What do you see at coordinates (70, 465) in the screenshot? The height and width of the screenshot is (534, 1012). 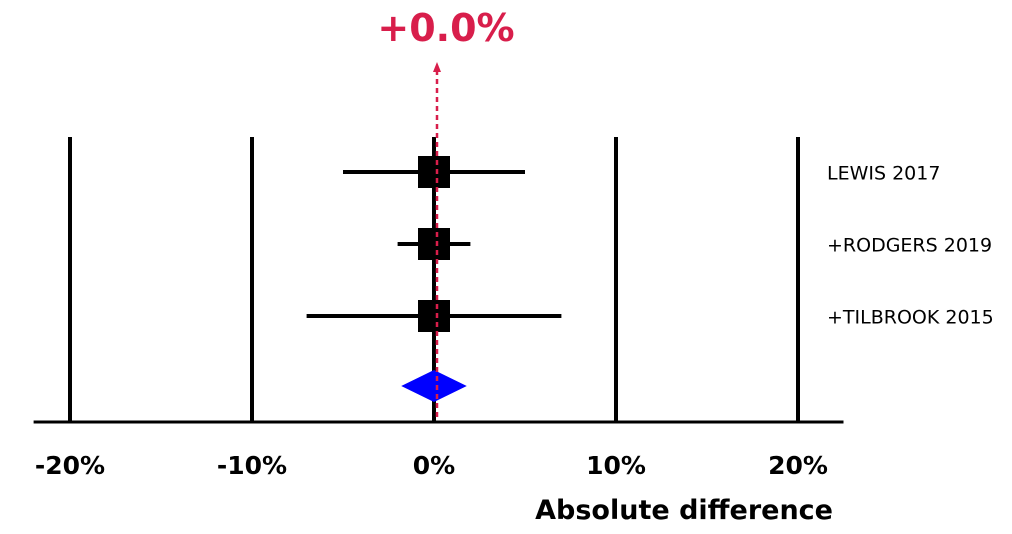 I see `x-tick-label: -20%` at bounding box center [70, 465].